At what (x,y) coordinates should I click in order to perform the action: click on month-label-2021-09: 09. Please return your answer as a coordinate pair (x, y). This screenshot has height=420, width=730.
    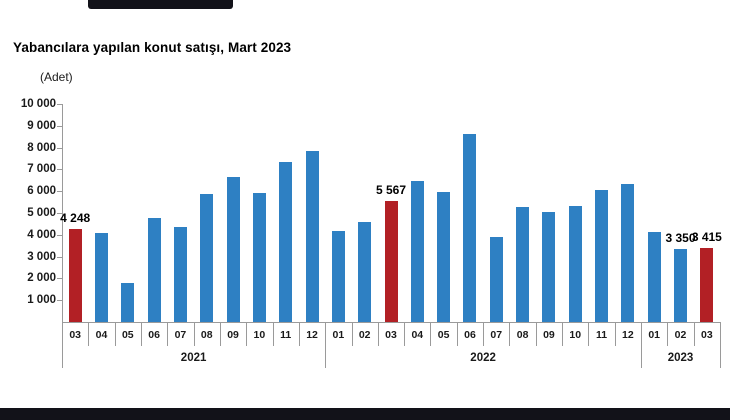
    Looking at the image, I should click on (233, 335).